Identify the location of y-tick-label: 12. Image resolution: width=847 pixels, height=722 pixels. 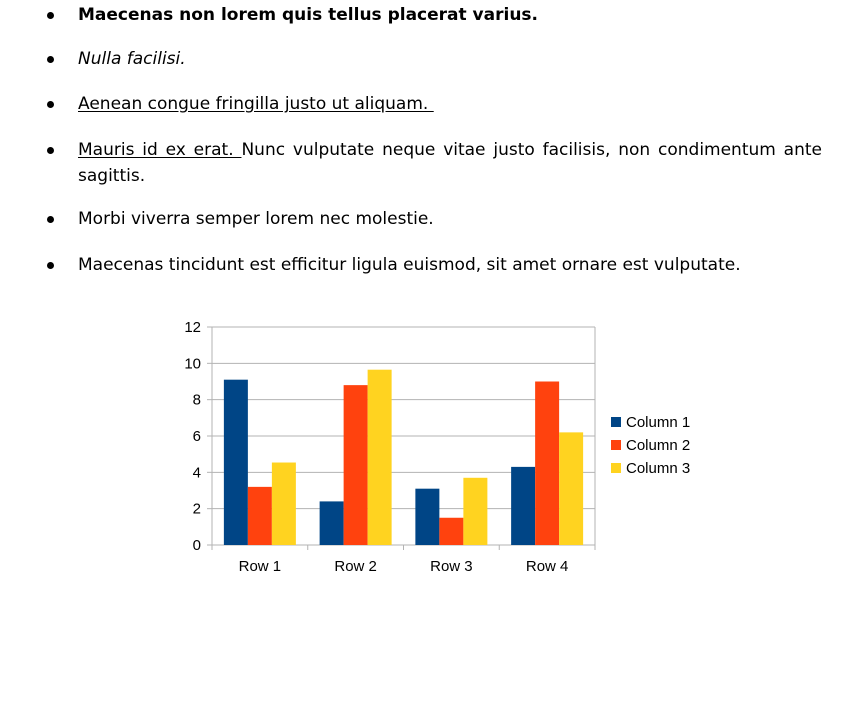
(192, 327).